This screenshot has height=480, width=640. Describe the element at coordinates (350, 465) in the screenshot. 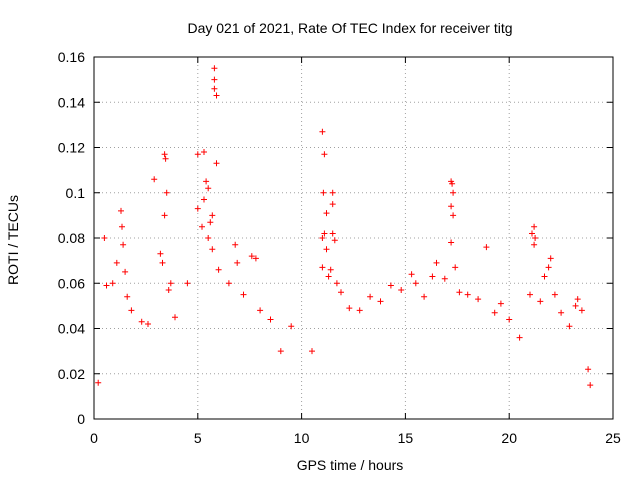

I see `x-axis-label: GPS time / hours` at that location.